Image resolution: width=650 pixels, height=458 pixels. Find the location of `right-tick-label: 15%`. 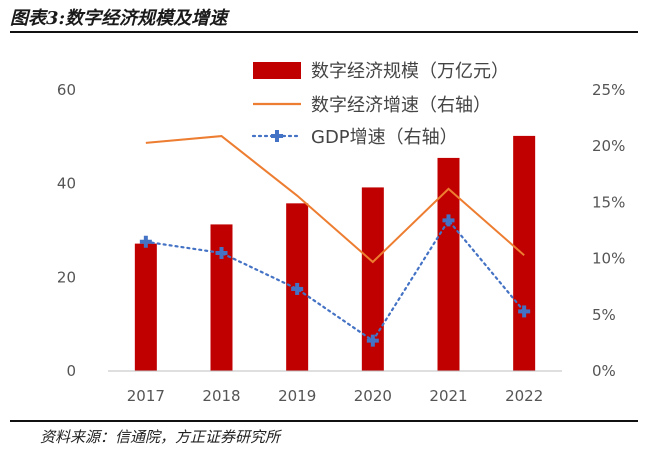

right-tick-label: 15% is located at coordinates (608, 202).